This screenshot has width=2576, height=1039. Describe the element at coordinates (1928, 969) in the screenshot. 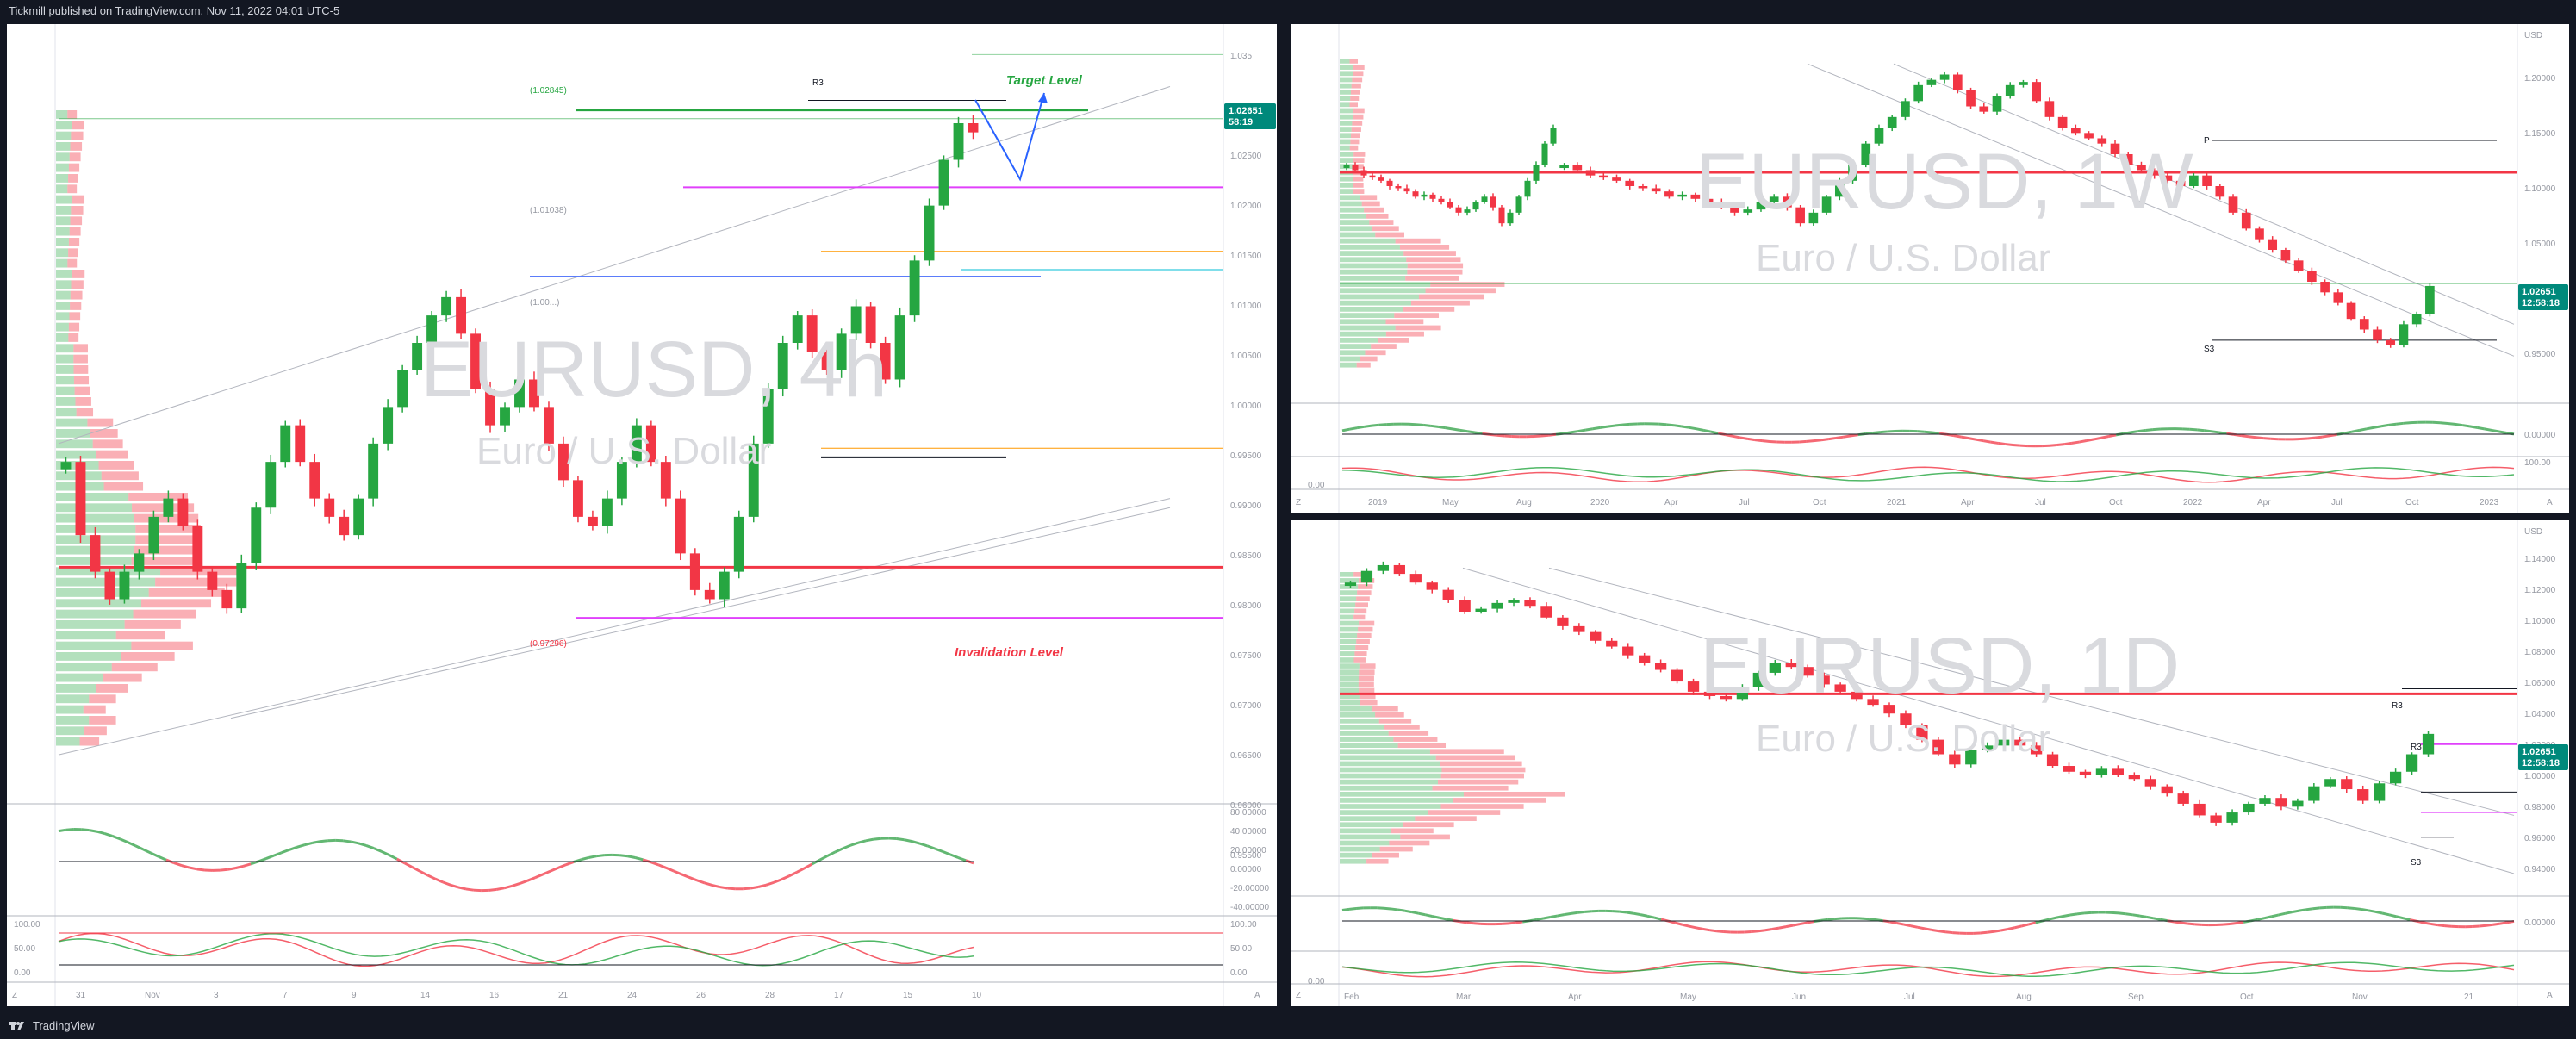

I see `oscillator-signal-line` at that location.